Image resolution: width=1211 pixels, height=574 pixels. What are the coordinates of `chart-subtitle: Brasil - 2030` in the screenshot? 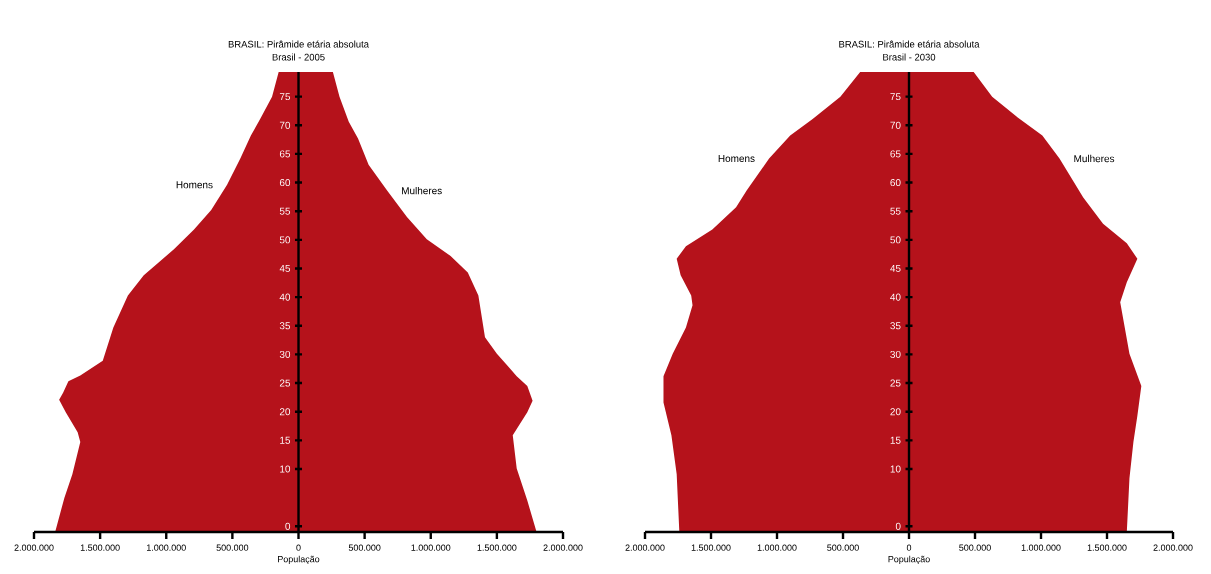 It's located at (909, 57).